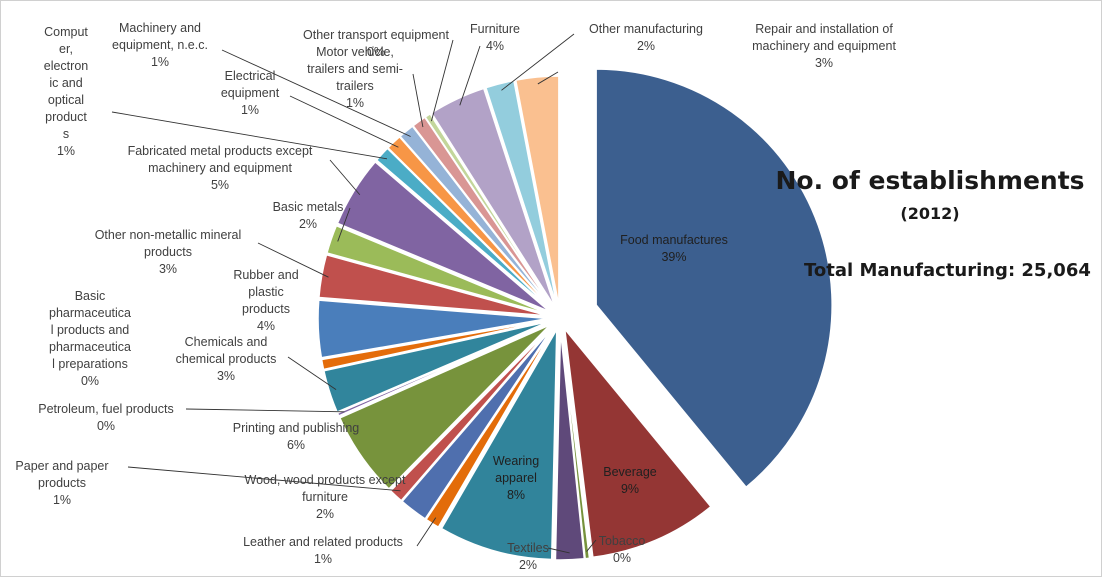 The height and width of the screenshot is (577, 1102). I want to click on slice-label-line: Other manufacturing, so click(646, 29).